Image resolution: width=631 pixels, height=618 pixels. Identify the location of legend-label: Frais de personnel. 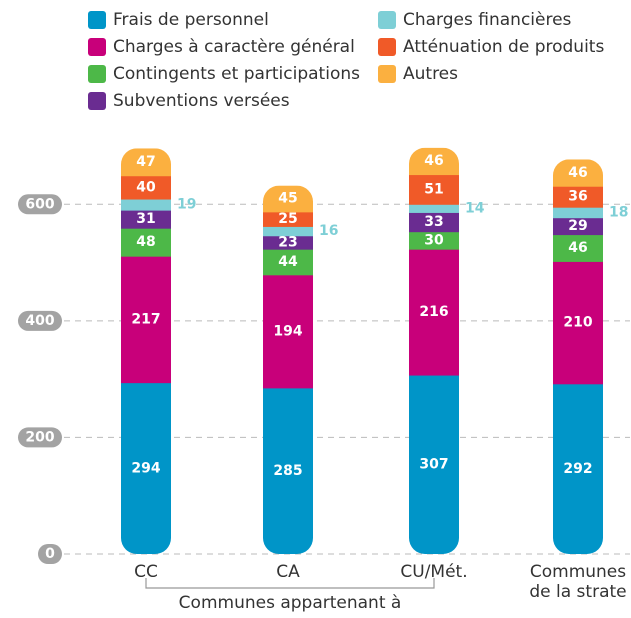
(191, 20).